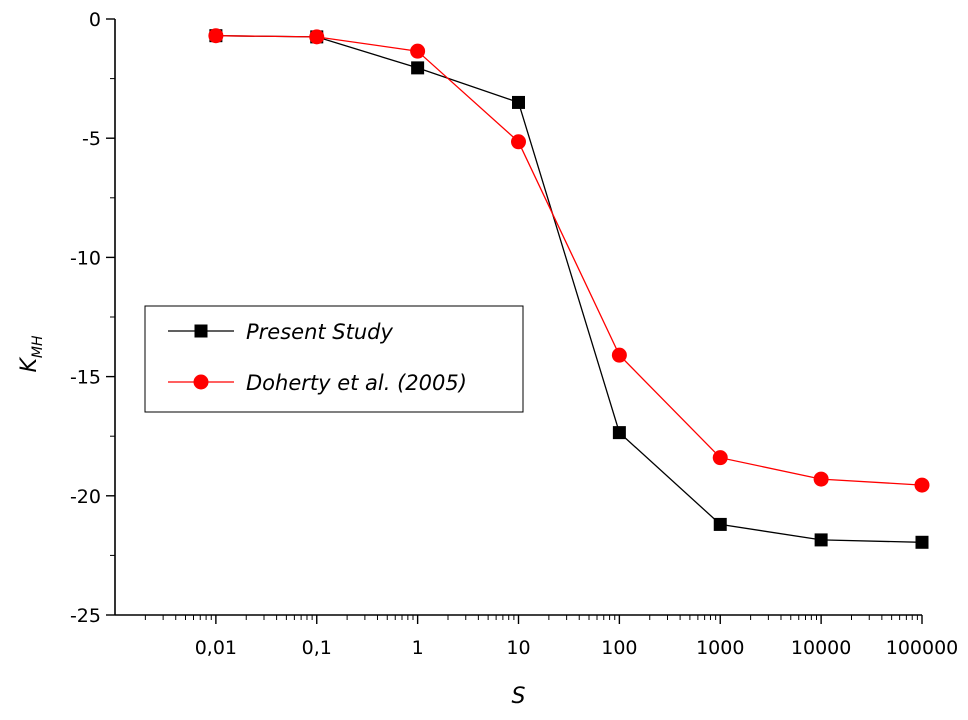 The image size is (968, 720). I want to click on y-tick-label: -10, so click(85, 258).